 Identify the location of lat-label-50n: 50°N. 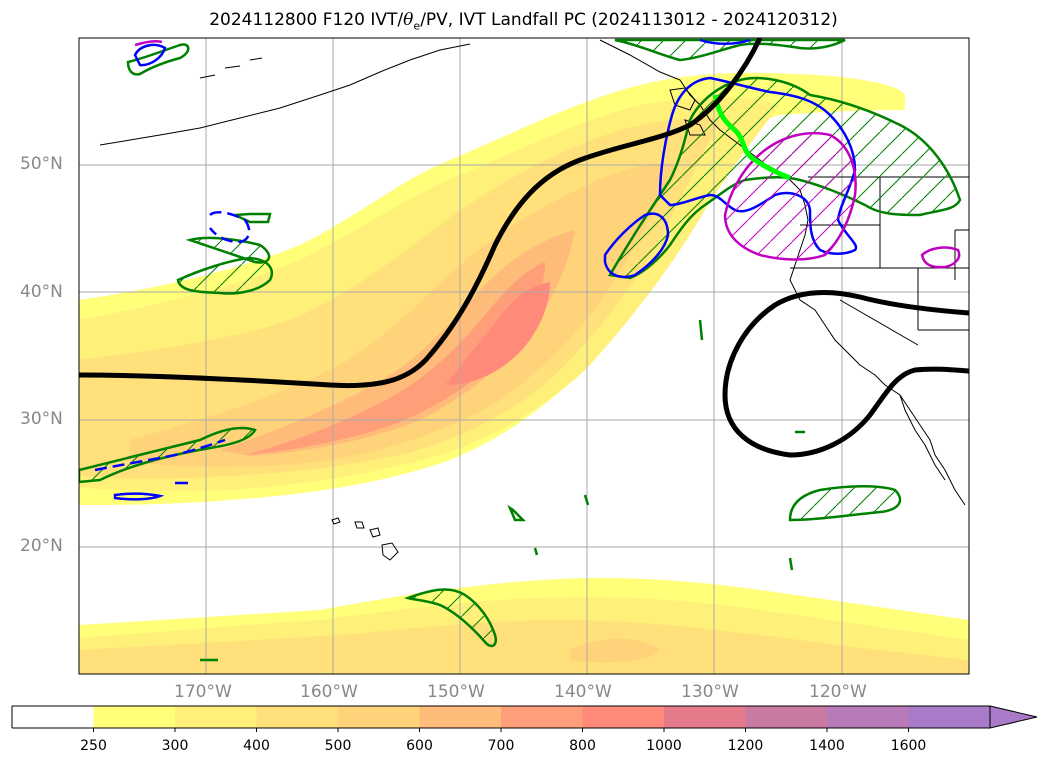
(41, 164).